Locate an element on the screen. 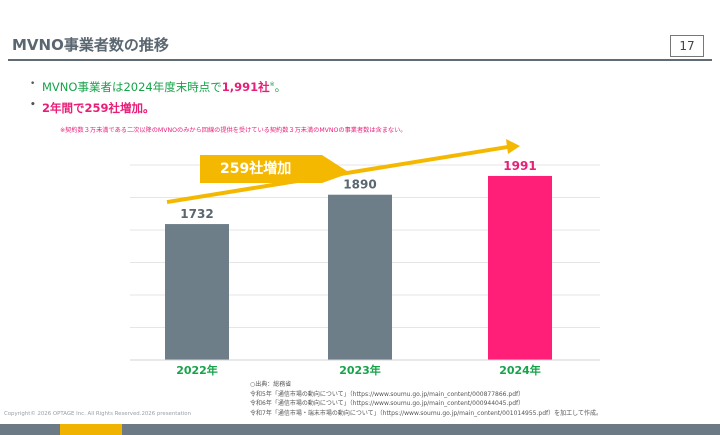  data-label: 1991 is located at coordinates (519, 166).